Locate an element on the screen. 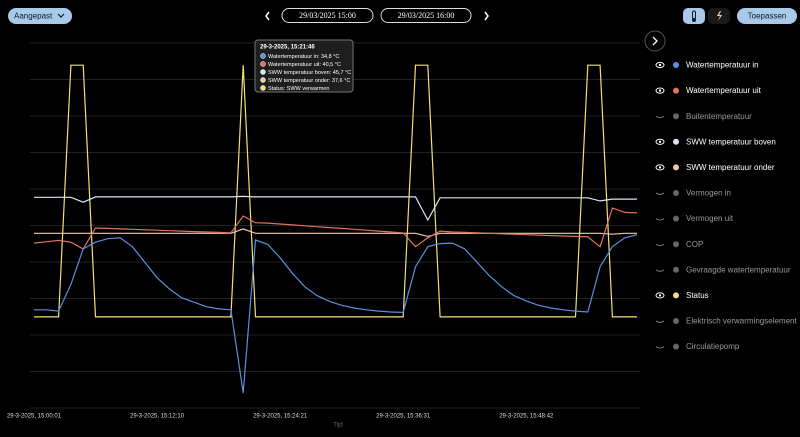 The height and width of the screenshot is (437, 800). x-tick-label: 29-3-2025, 15:36:31 is located at coordinates (403, 417).